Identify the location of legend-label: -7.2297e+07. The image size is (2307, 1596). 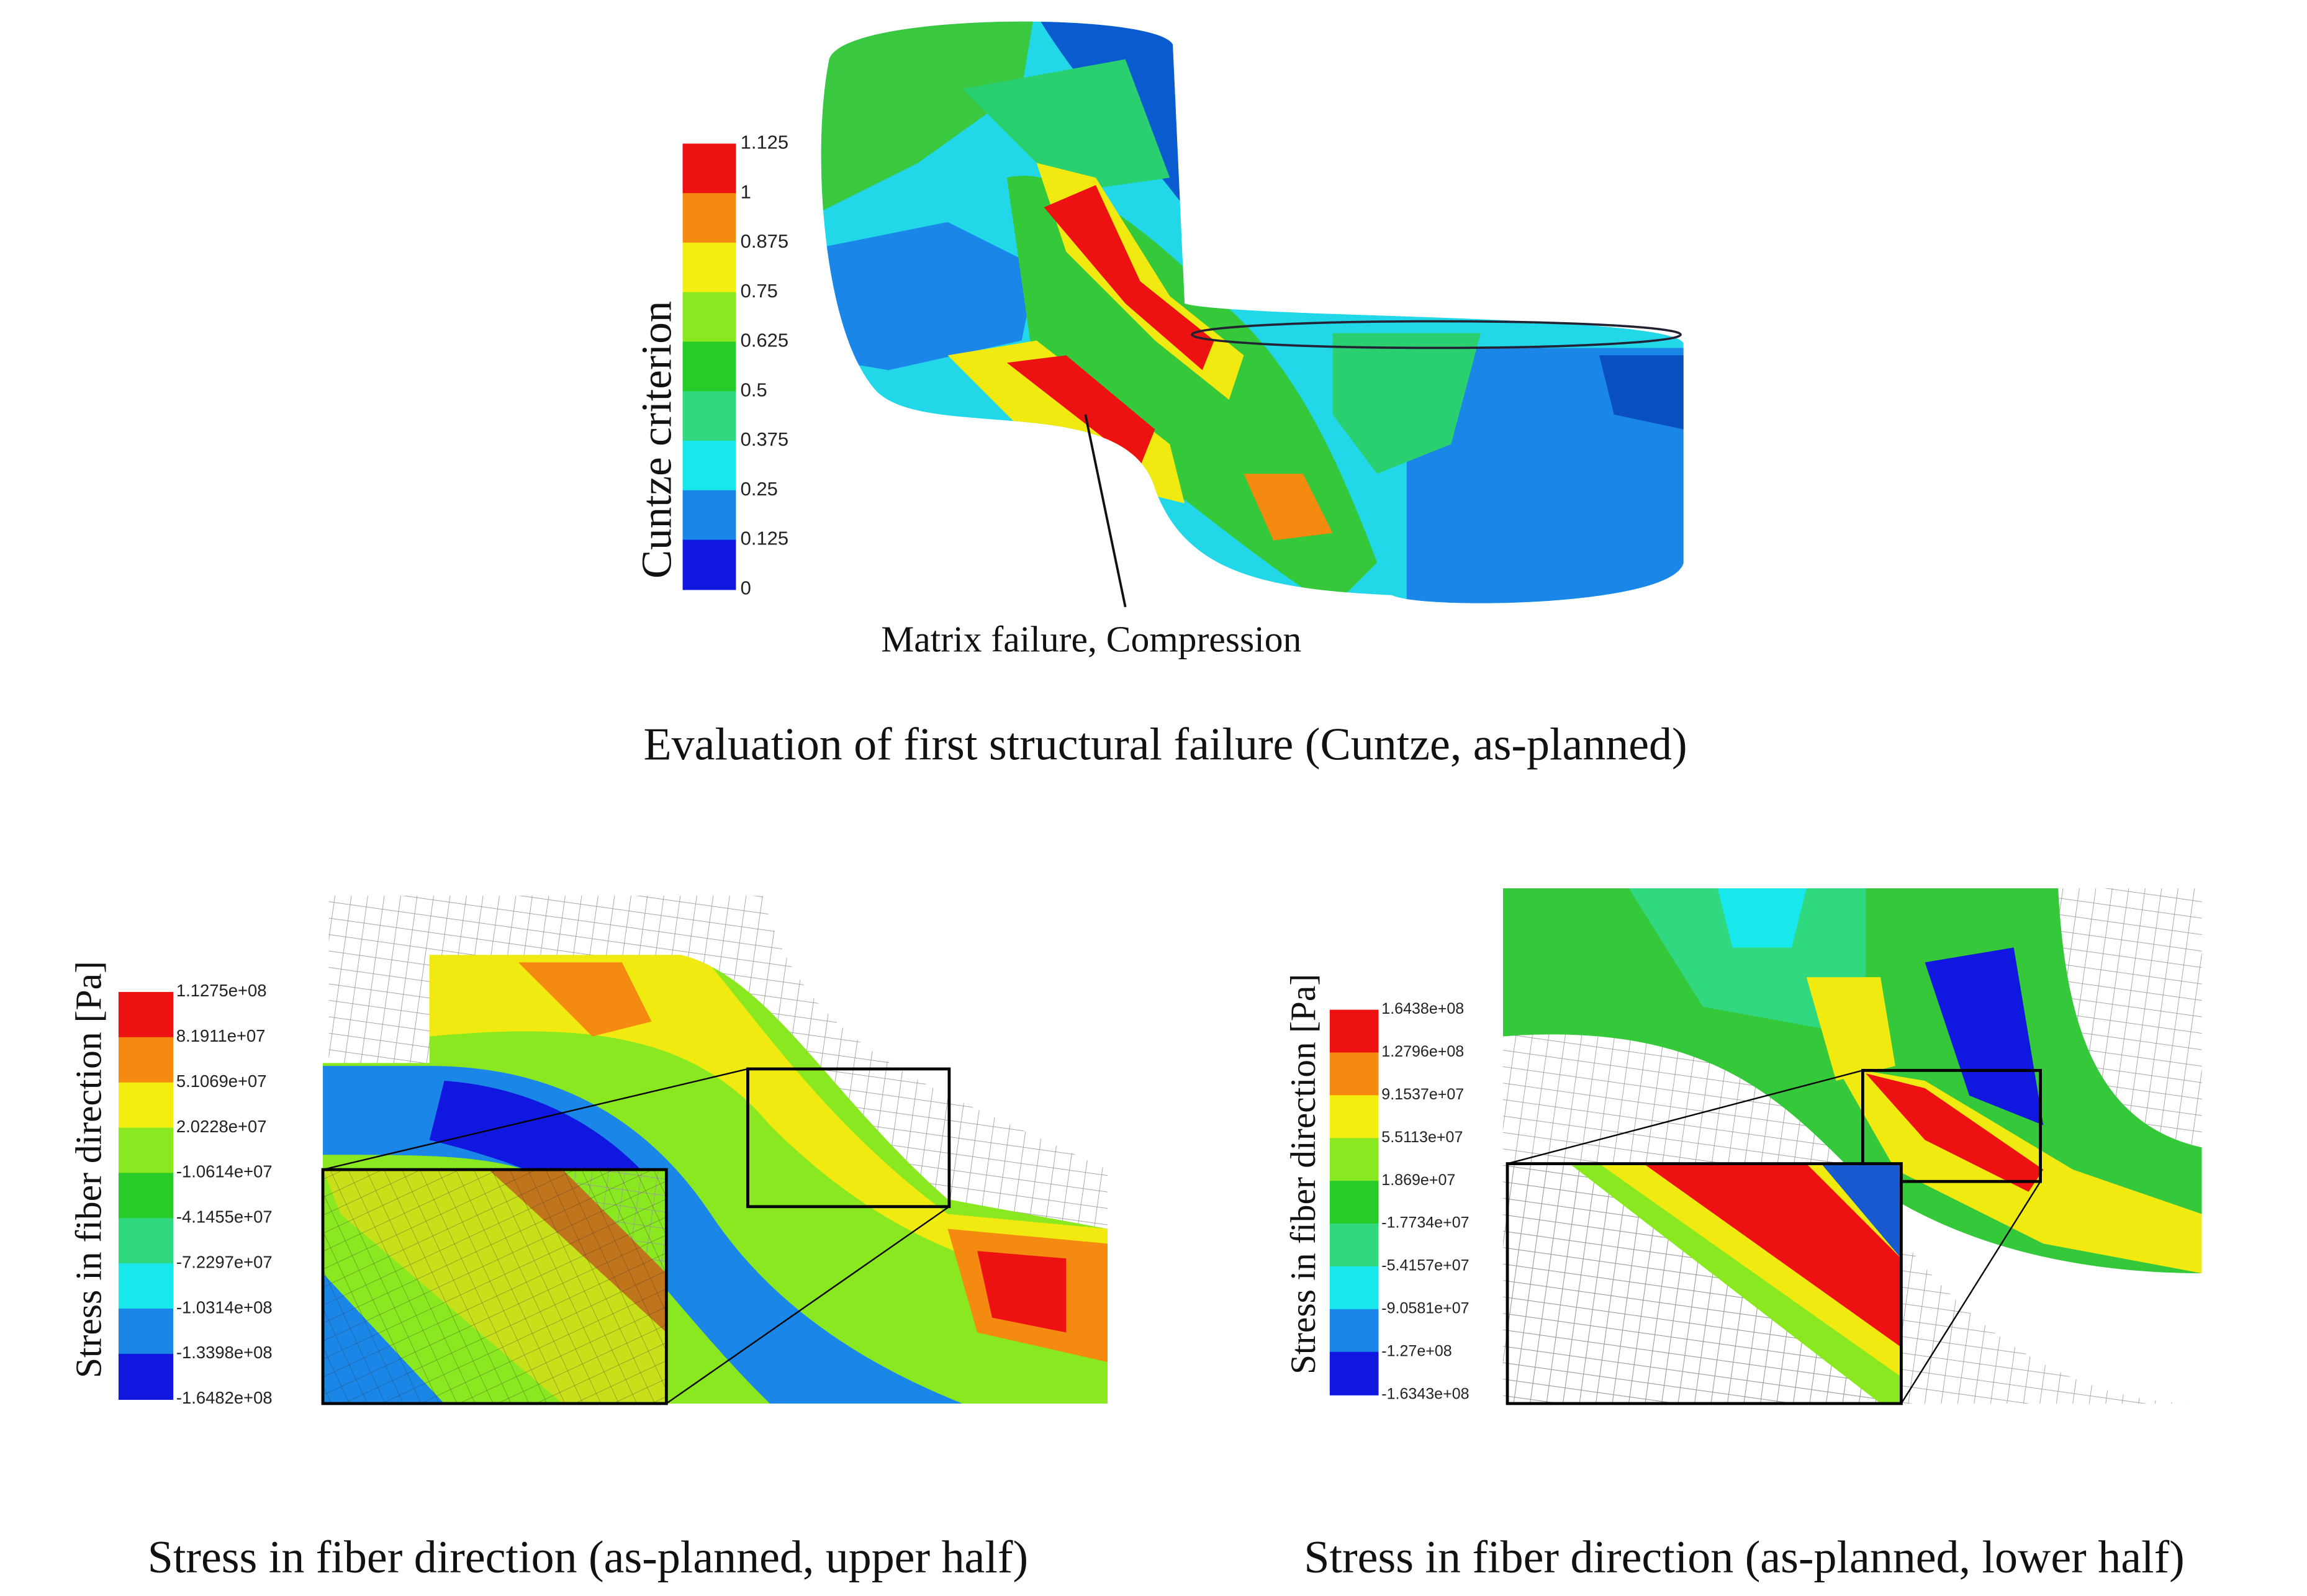
(224, 1261).